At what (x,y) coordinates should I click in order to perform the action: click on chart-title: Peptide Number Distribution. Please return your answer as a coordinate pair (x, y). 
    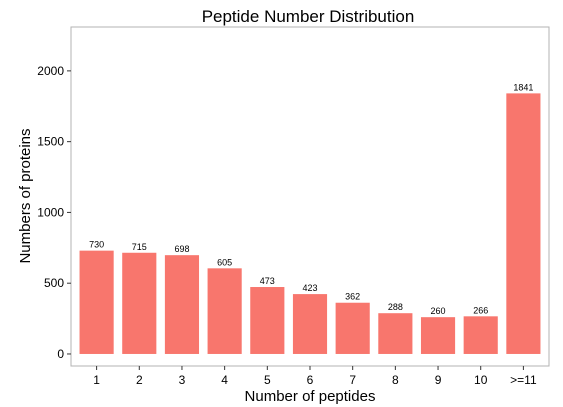
    Looking at the image, I should click on (308, 16).